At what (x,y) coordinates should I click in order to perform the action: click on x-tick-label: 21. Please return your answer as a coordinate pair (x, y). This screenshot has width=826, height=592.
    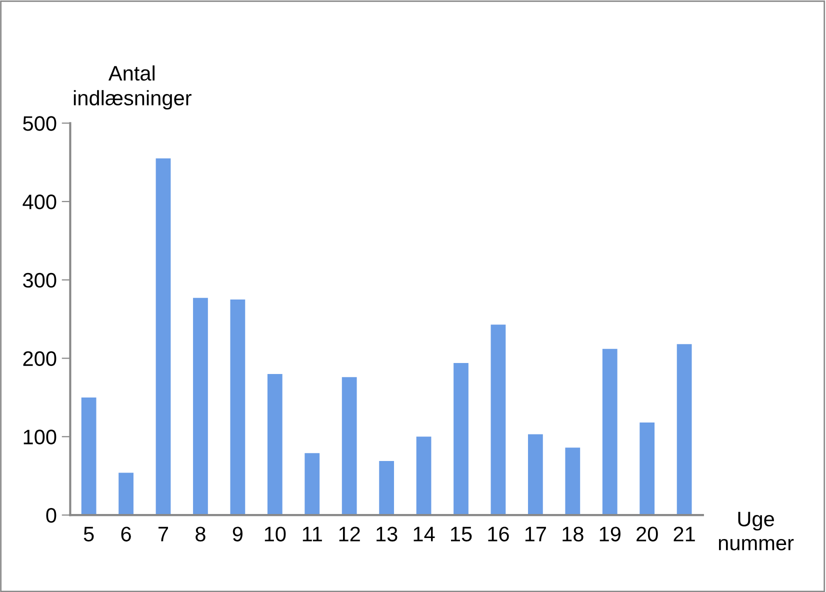
    Looking at the image, I should click on (684, 534).